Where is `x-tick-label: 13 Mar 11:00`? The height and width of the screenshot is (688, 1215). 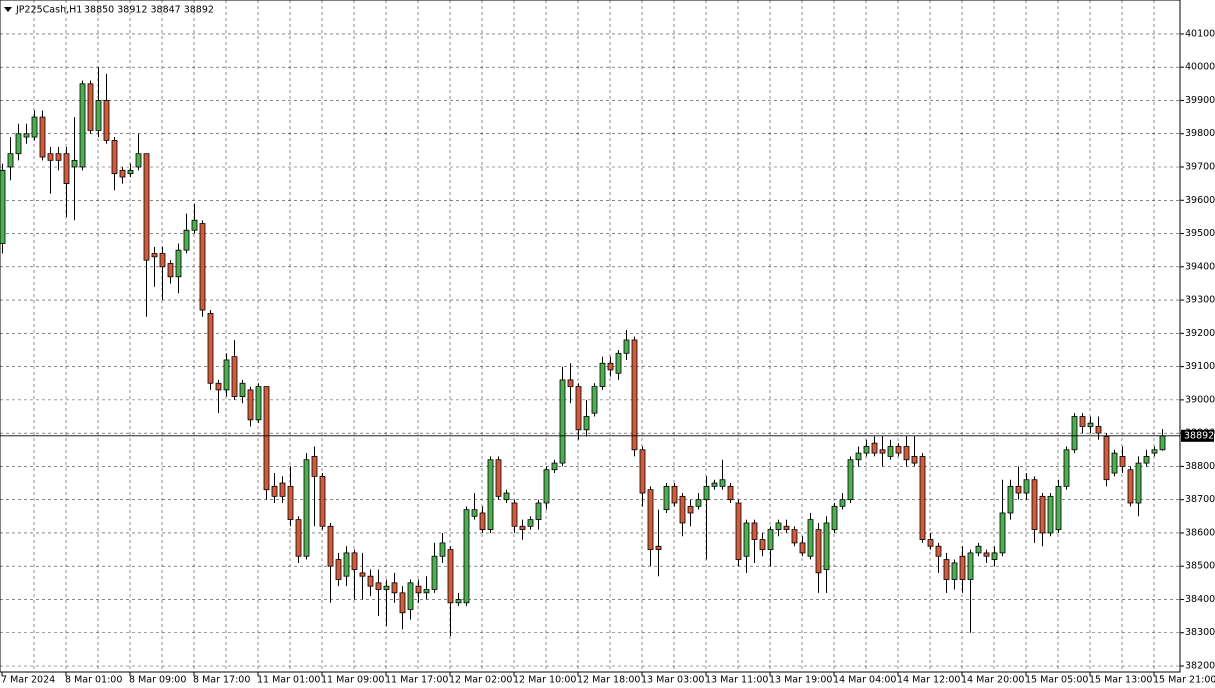
x-tick-label: 13 Mar 11:00 is located at coordinates (736, 680).